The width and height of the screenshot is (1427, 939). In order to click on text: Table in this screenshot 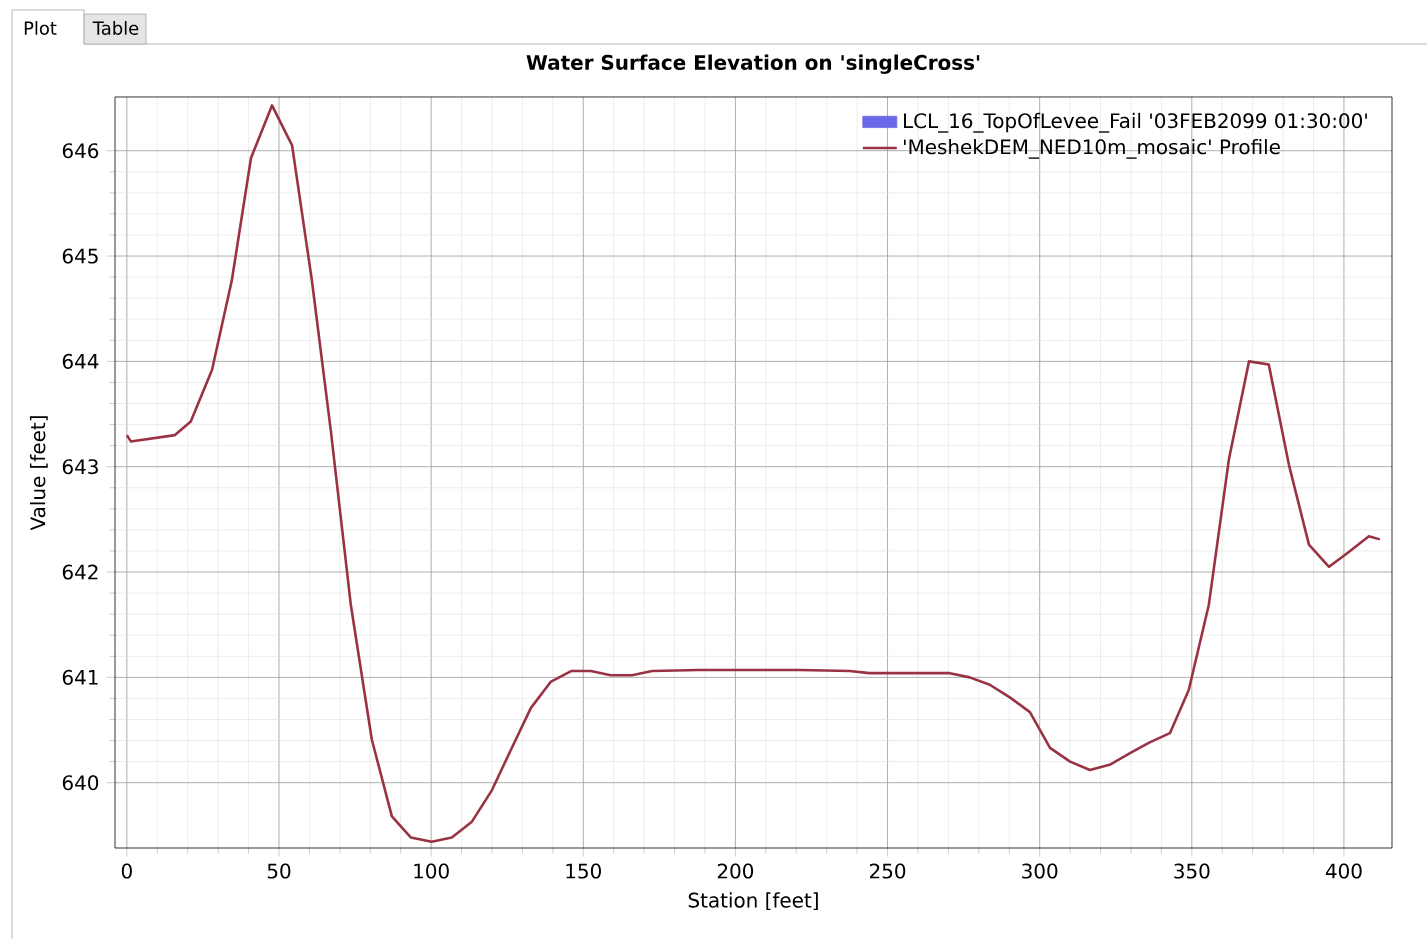, I will do `click(115, 28)`.